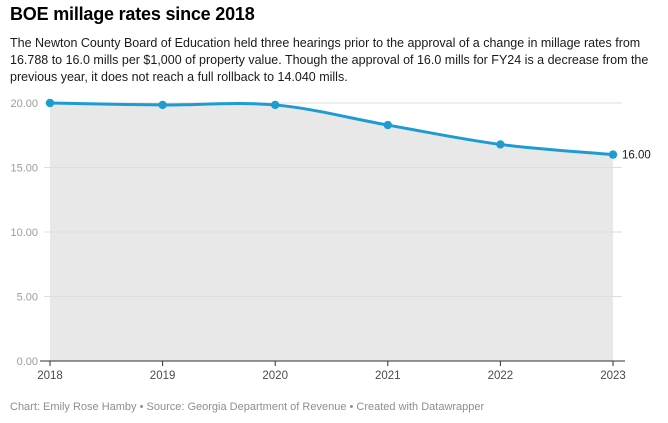 The height and width of the screenshot is (423, 668). I want to click on x-axis-tick-label: 2020, so click(275, 376).